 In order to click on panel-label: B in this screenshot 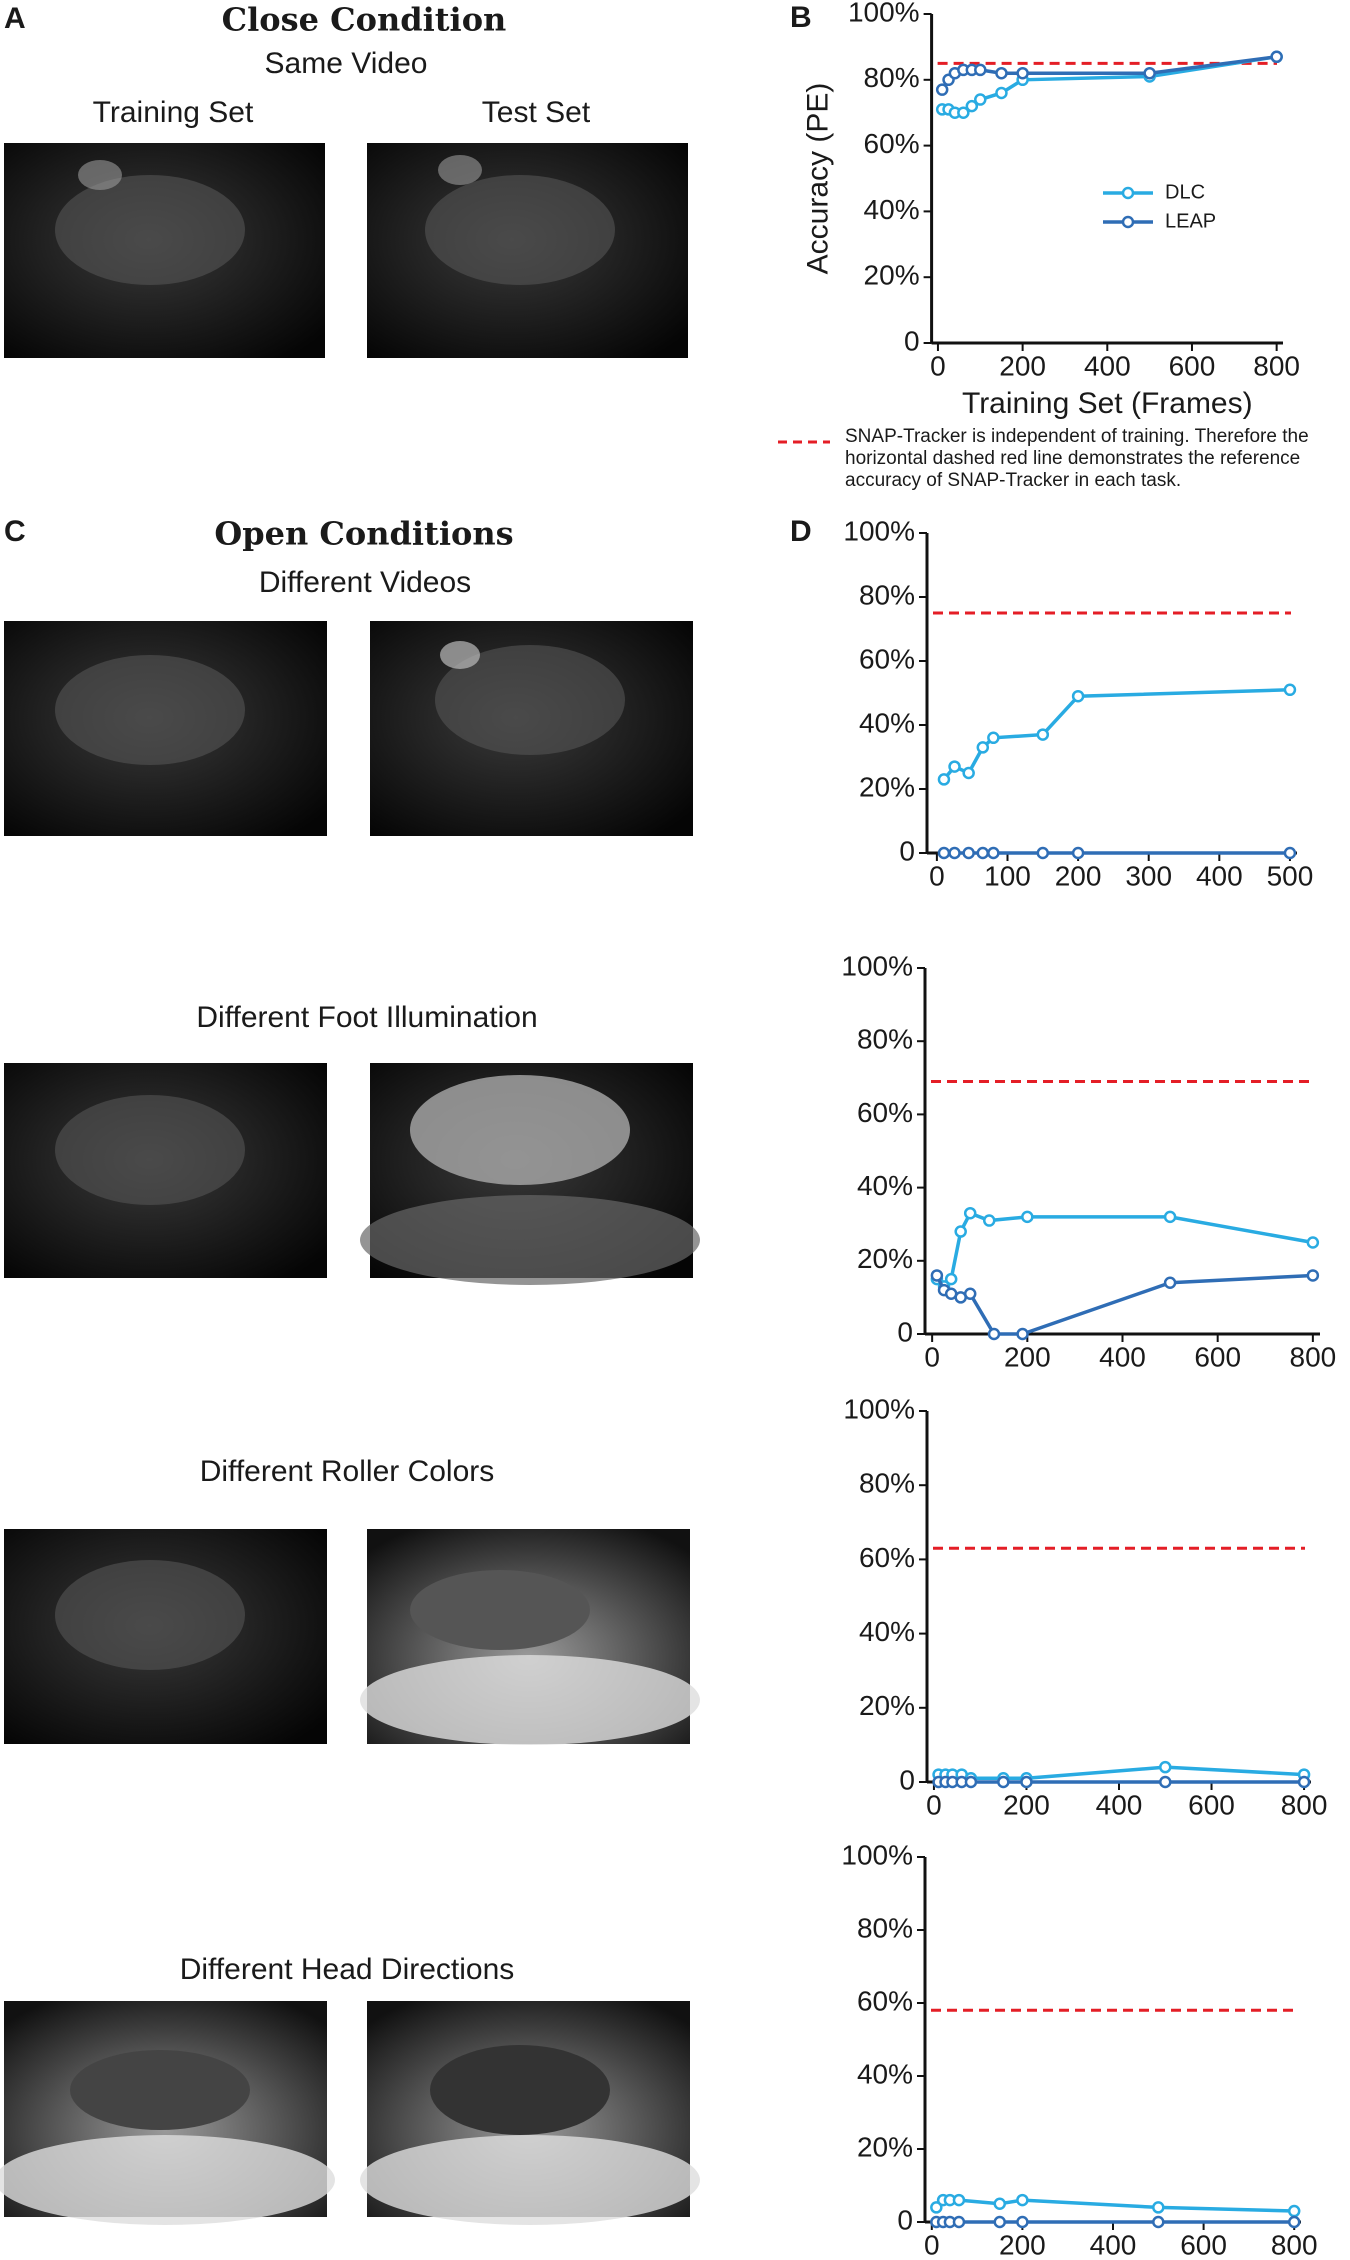, I will do `click(801, 17)`.